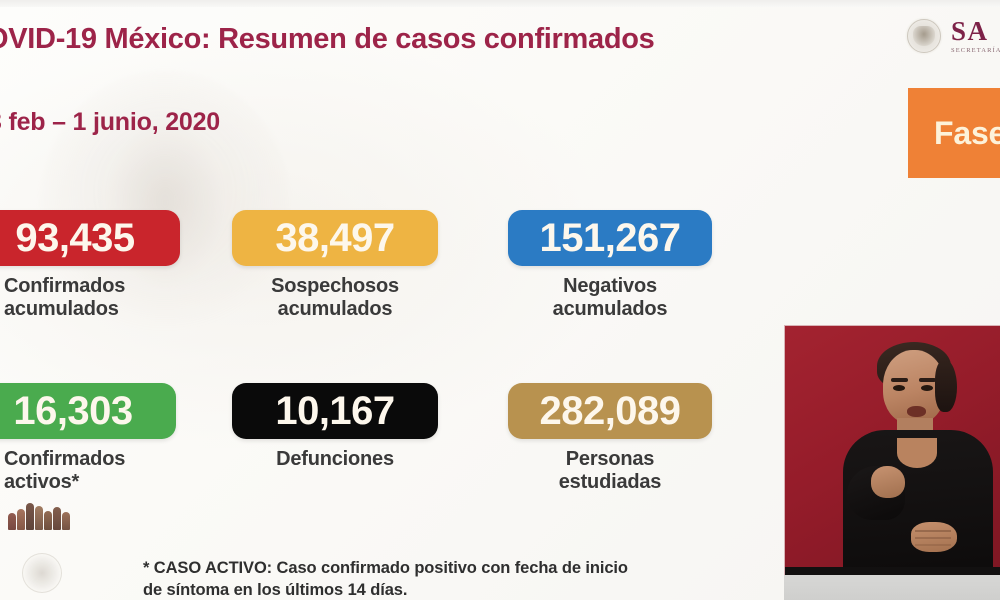 The height and width of the screenshot is (600, 1000). Describe the element at coordinates (610, 471) in the screenshot. I see `stat-caption: Personas estudiadas` at that location.